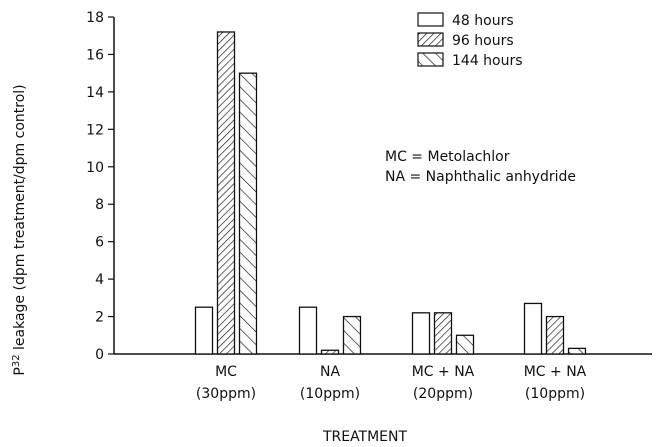 The width and height of the screenshot is (657, 447). I want to click on y-tick-label: 8, so click(99, 205).